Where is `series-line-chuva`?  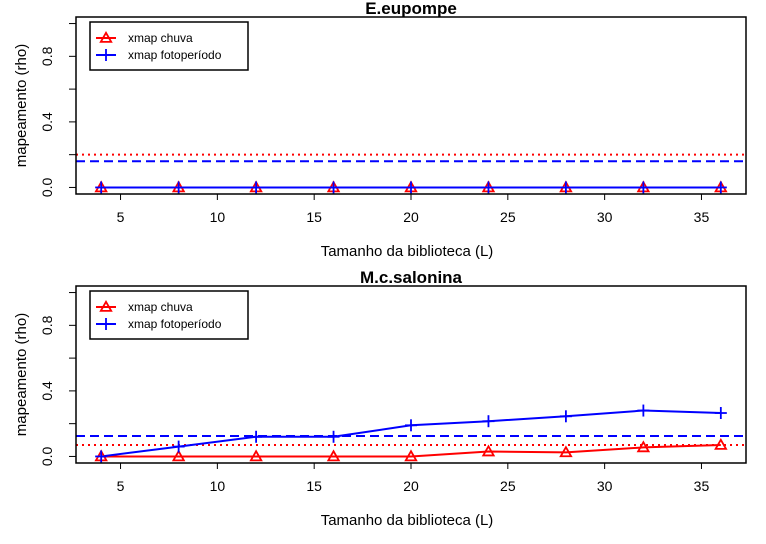 series-line-chuva is located at coordinates (411, 450).